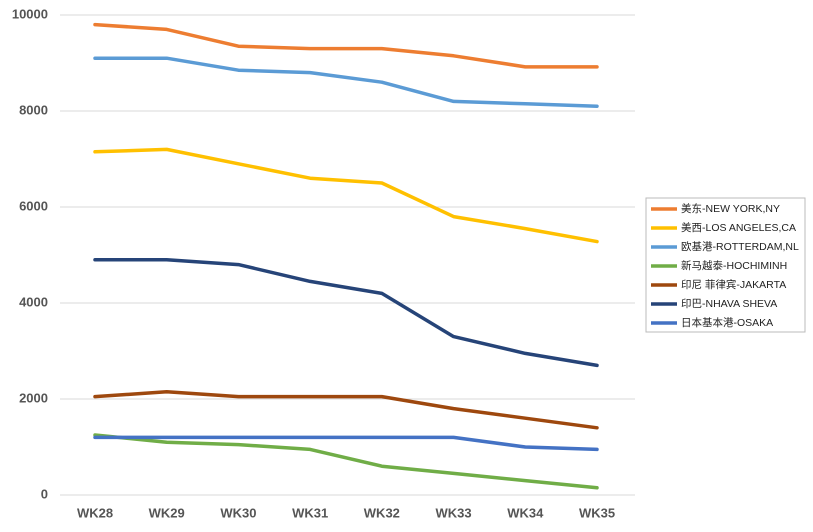  Describe the element at coordinates (33, 301) in the screenshot. I see `y-tick-label: 4000` at that location.